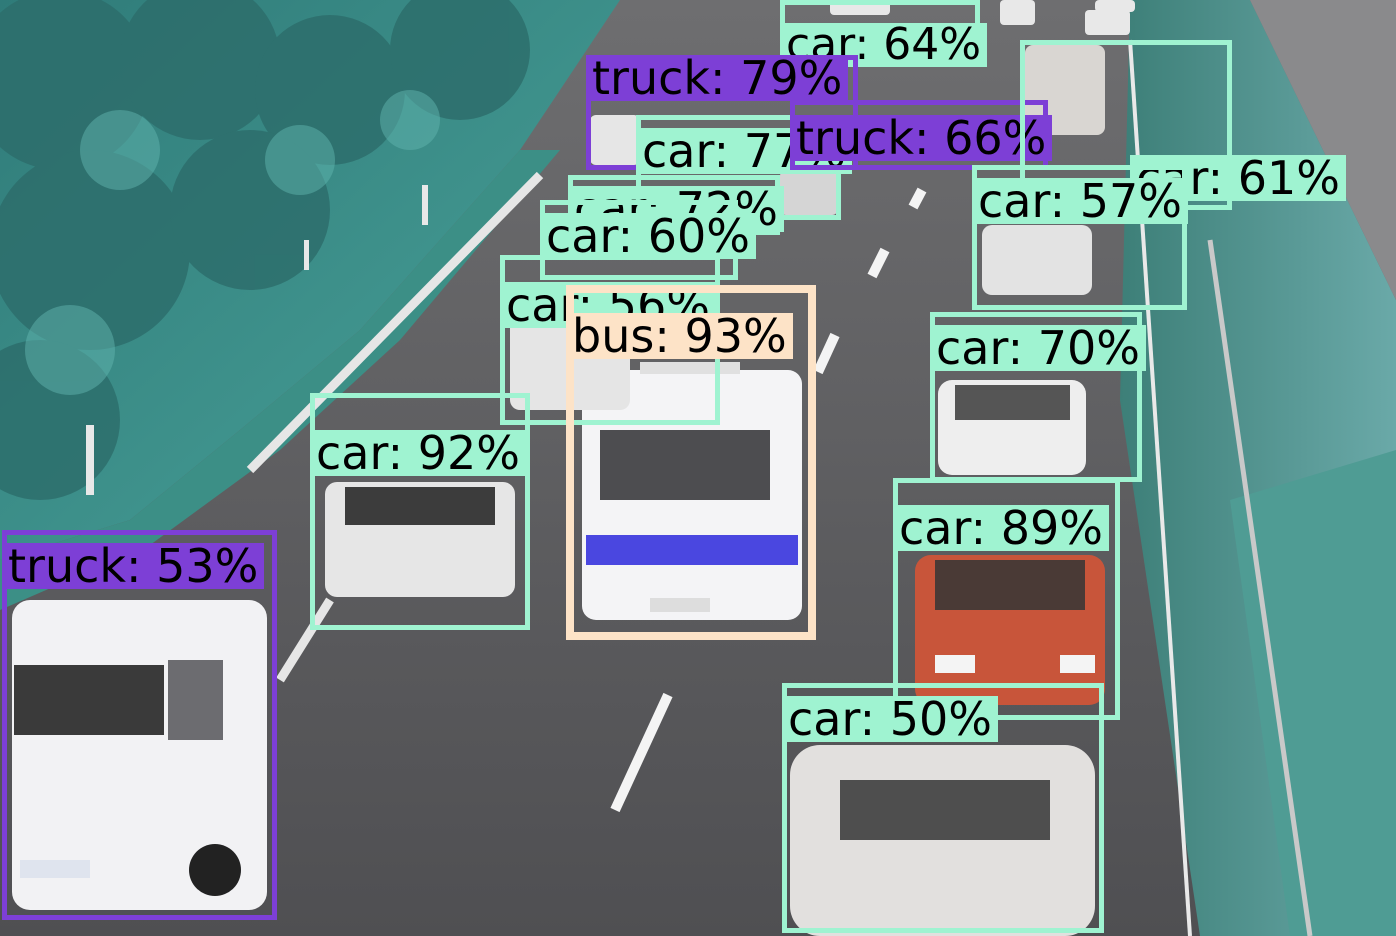 This screenshot has height=936, width=1396. I want to click on bollards, so click(257, 340).